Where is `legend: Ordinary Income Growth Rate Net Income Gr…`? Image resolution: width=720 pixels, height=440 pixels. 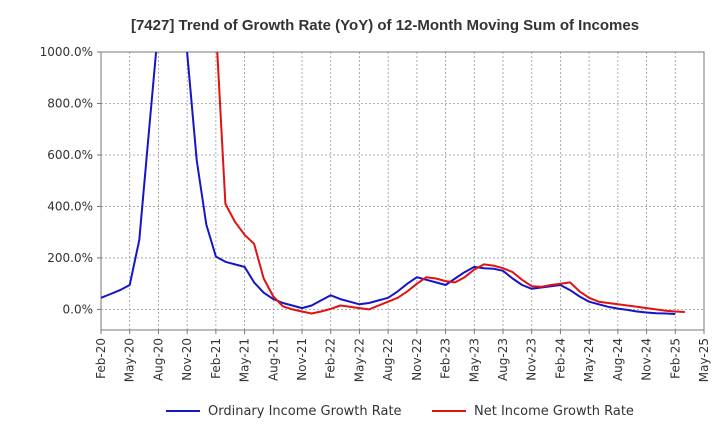
legend: Ordinary Income Growth Rate Net Income Gr… is located at coordinates (400, 411).